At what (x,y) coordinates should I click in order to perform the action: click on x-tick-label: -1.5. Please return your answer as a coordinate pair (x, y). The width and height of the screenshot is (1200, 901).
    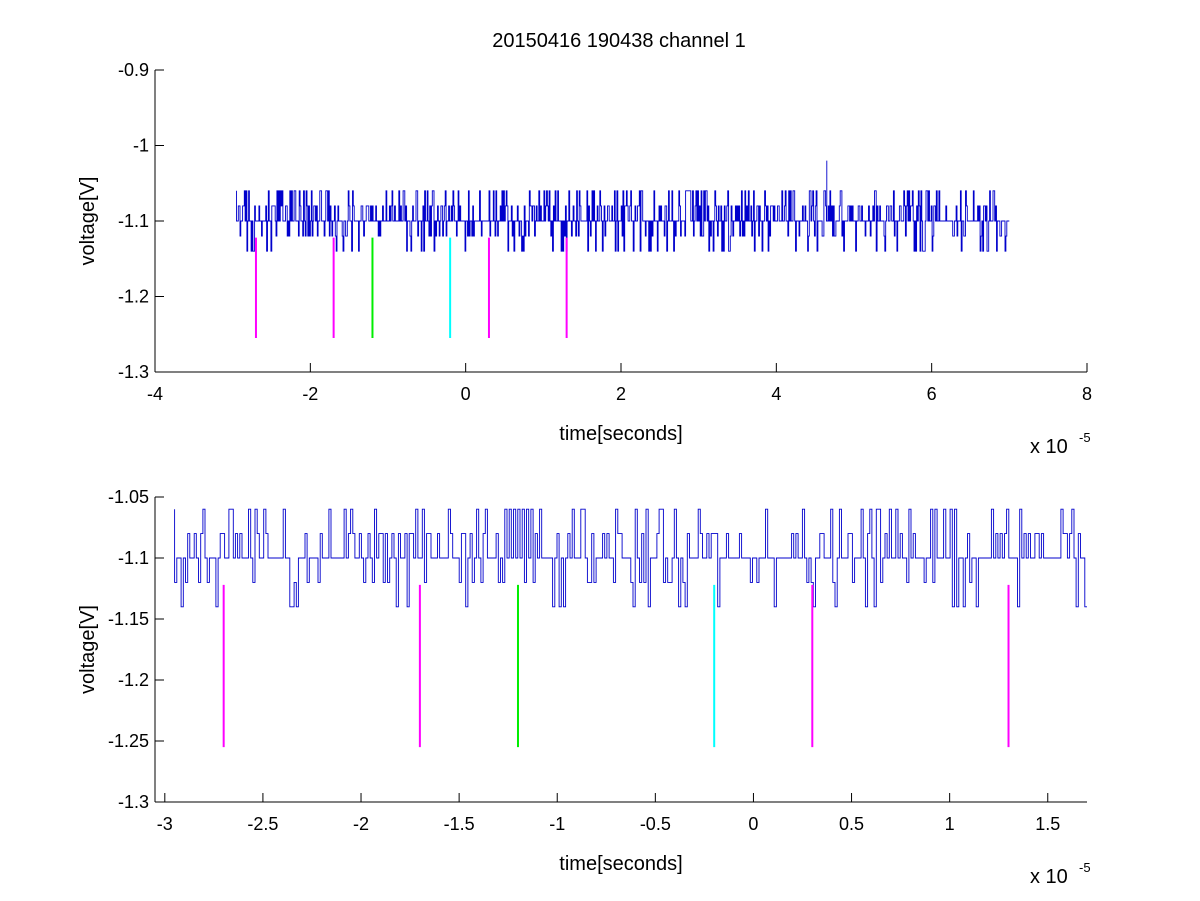
    Looking at the image, I should click on (459, 824).